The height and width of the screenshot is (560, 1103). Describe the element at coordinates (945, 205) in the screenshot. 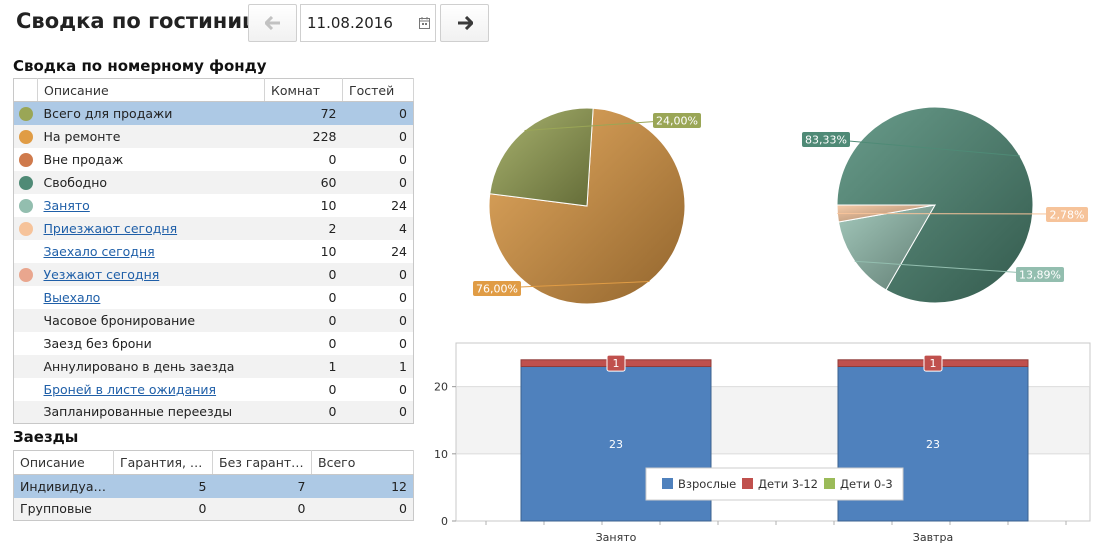

I see `occupancy-pie-chart: 83,33% 13,89% 2,78%` at that location.